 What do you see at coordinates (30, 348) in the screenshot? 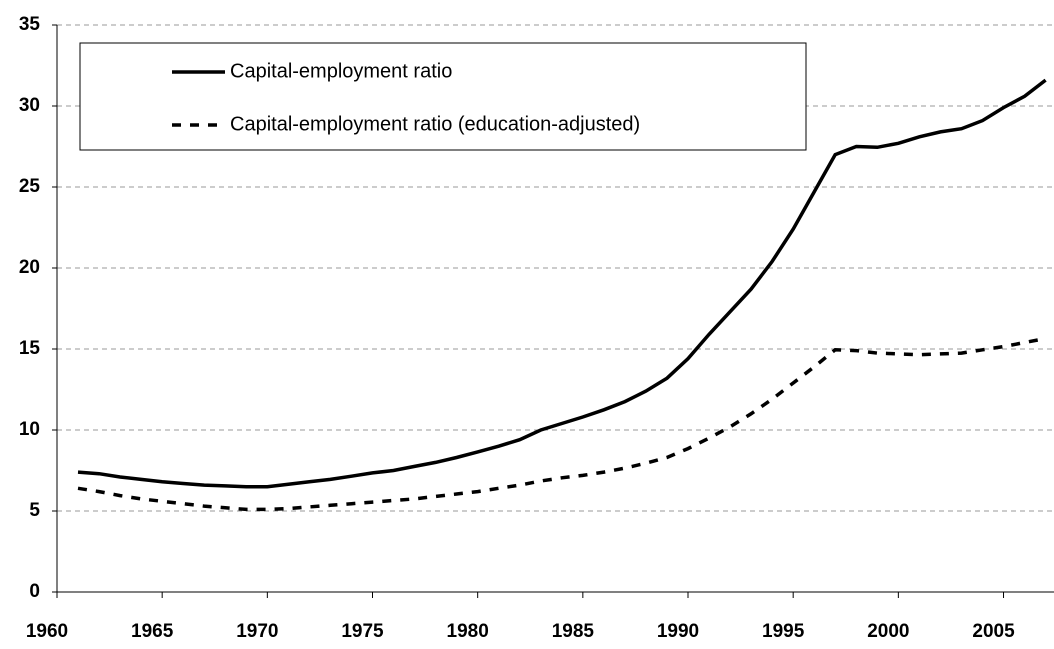
I see `y-tick-label: 15` at bounding box center [30, 348].